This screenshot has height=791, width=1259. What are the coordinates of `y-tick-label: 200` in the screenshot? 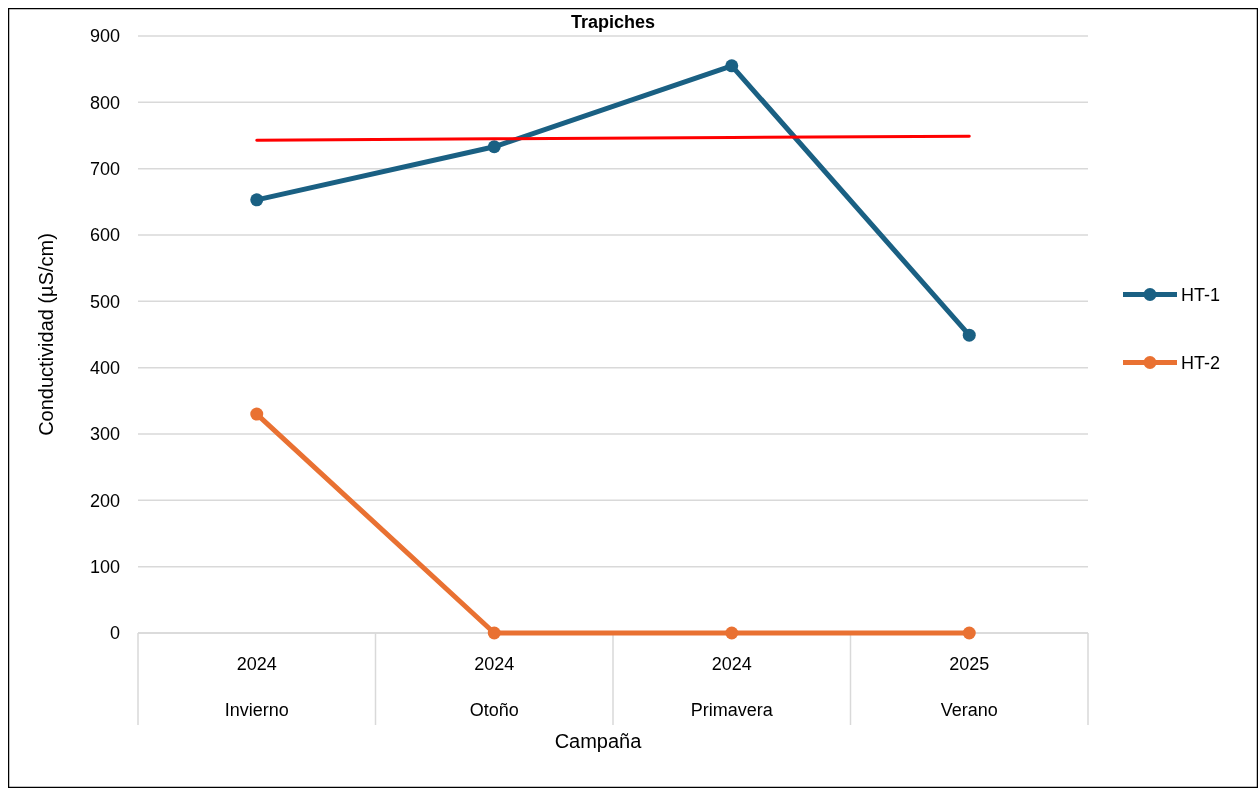 It's located at (104, 500).